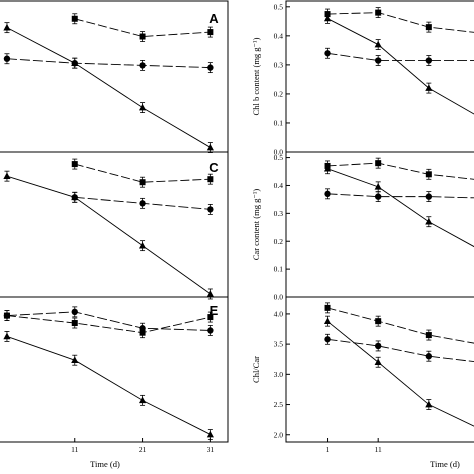 This screenshot has width=474, height=474. Describe the element at coordinates (214, 310) in the screenshot. I see `panel-letter: E` at that location.